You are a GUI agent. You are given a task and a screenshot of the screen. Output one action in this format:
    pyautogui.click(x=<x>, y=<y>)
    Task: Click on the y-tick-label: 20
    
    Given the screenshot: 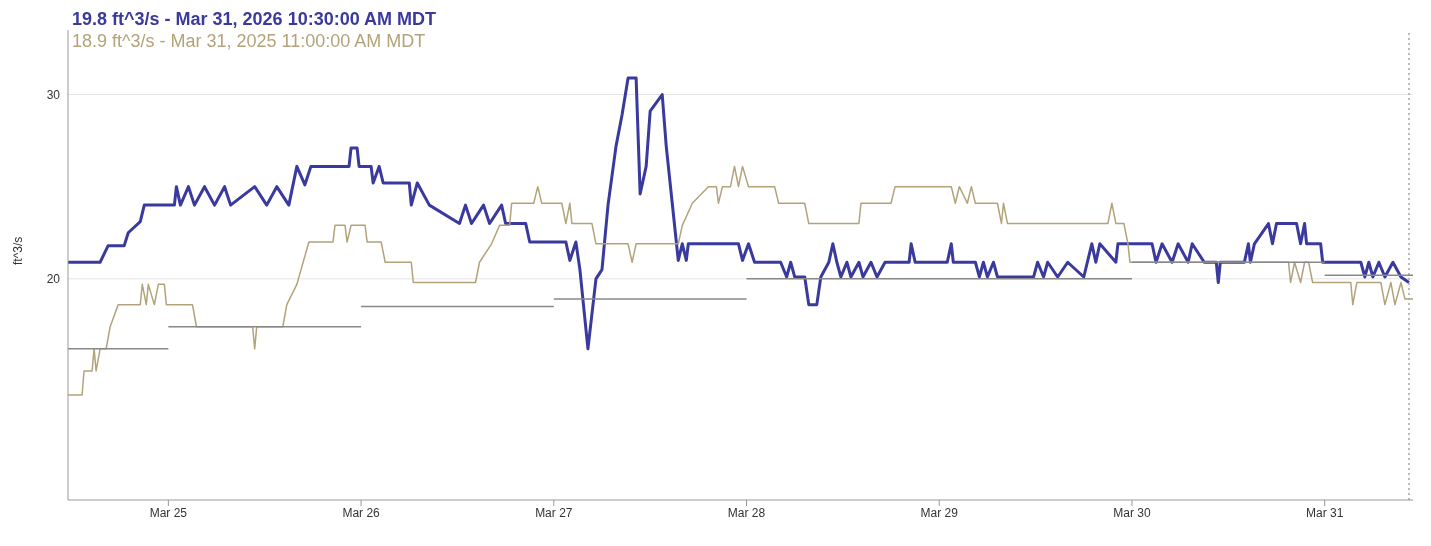 What is the action you would take?
    pyautogui.click(x=53, y=279)
    